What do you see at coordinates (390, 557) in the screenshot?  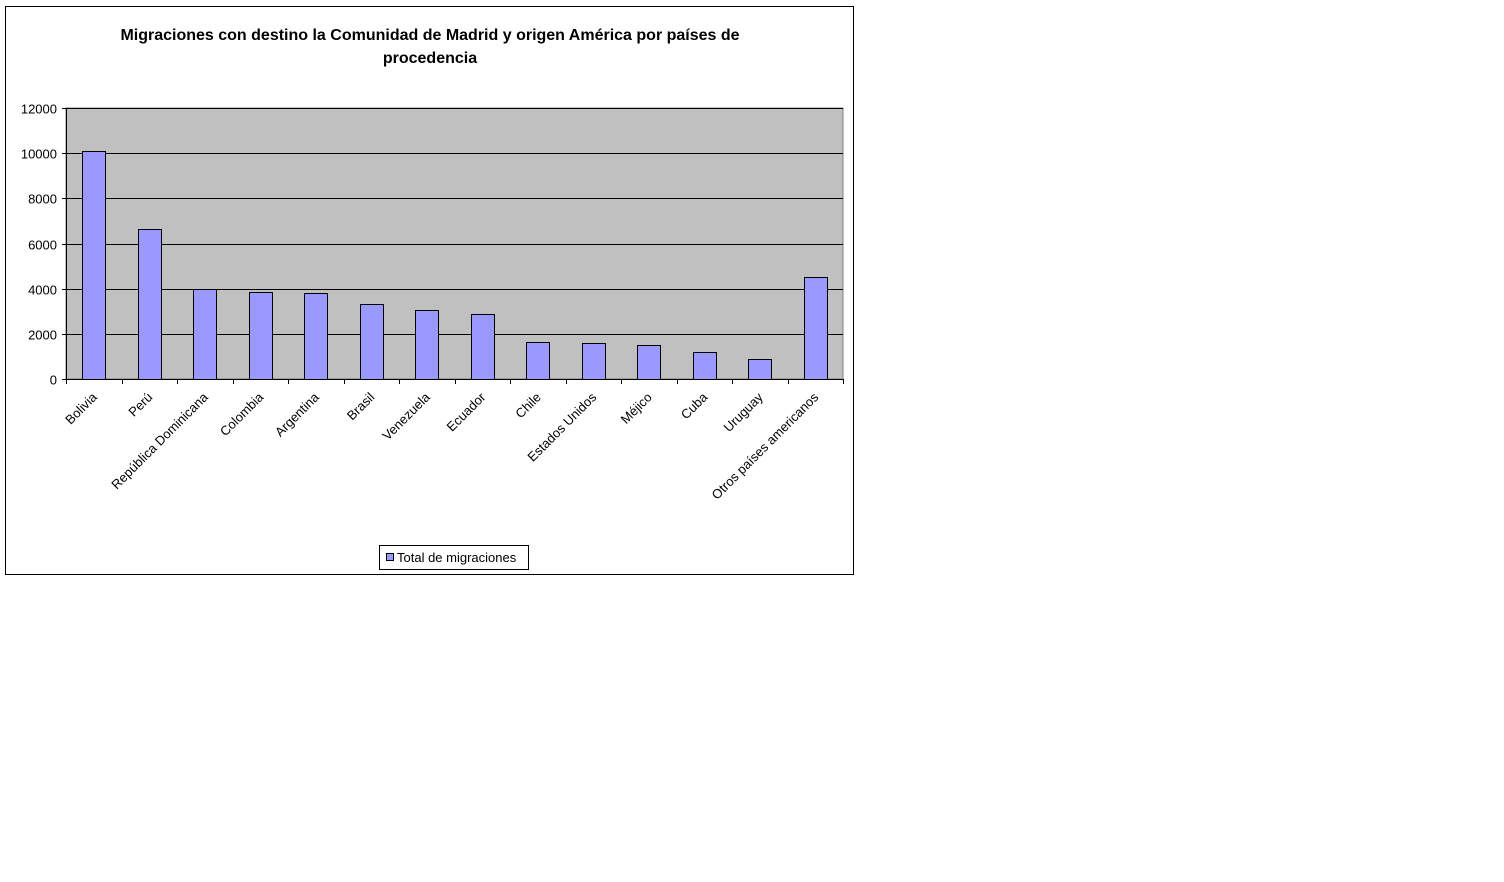 I see `legend-swatch` at bounding box center [390, 557].